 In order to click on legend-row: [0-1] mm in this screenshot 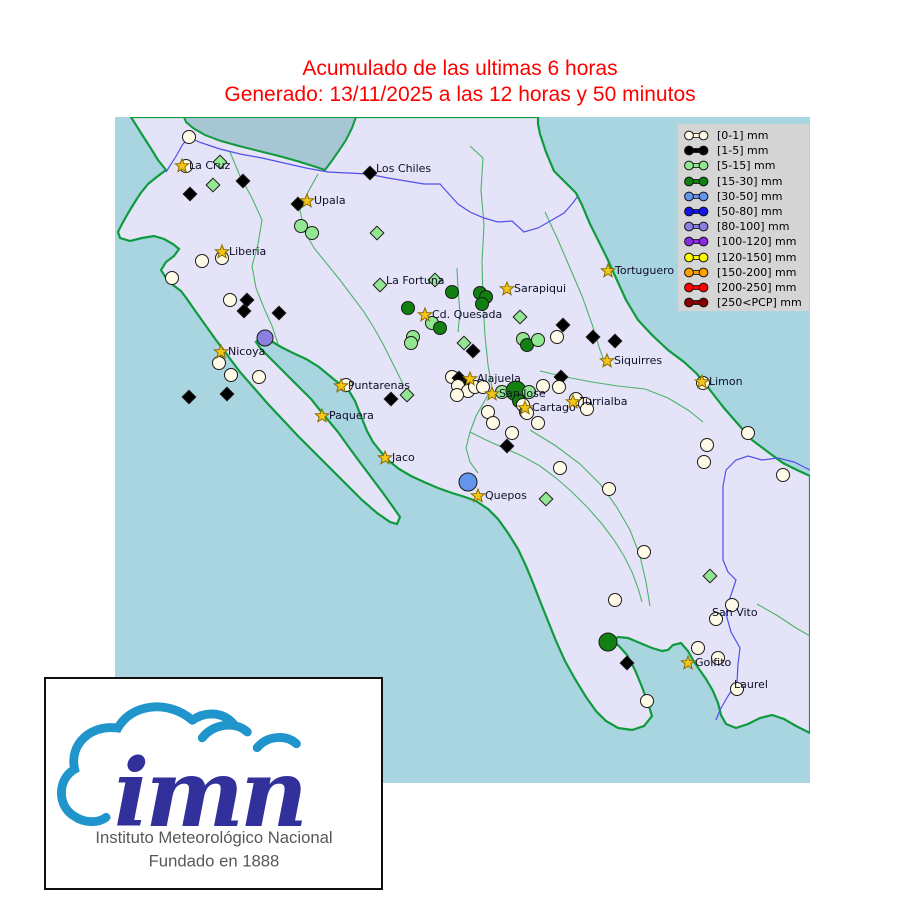, I will do `click(746, 135)`.